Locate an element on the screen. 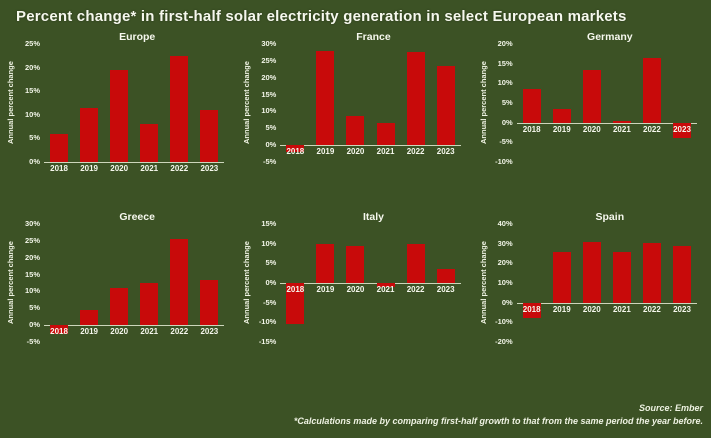  bar-2023 is located at coordinates (209, 136).